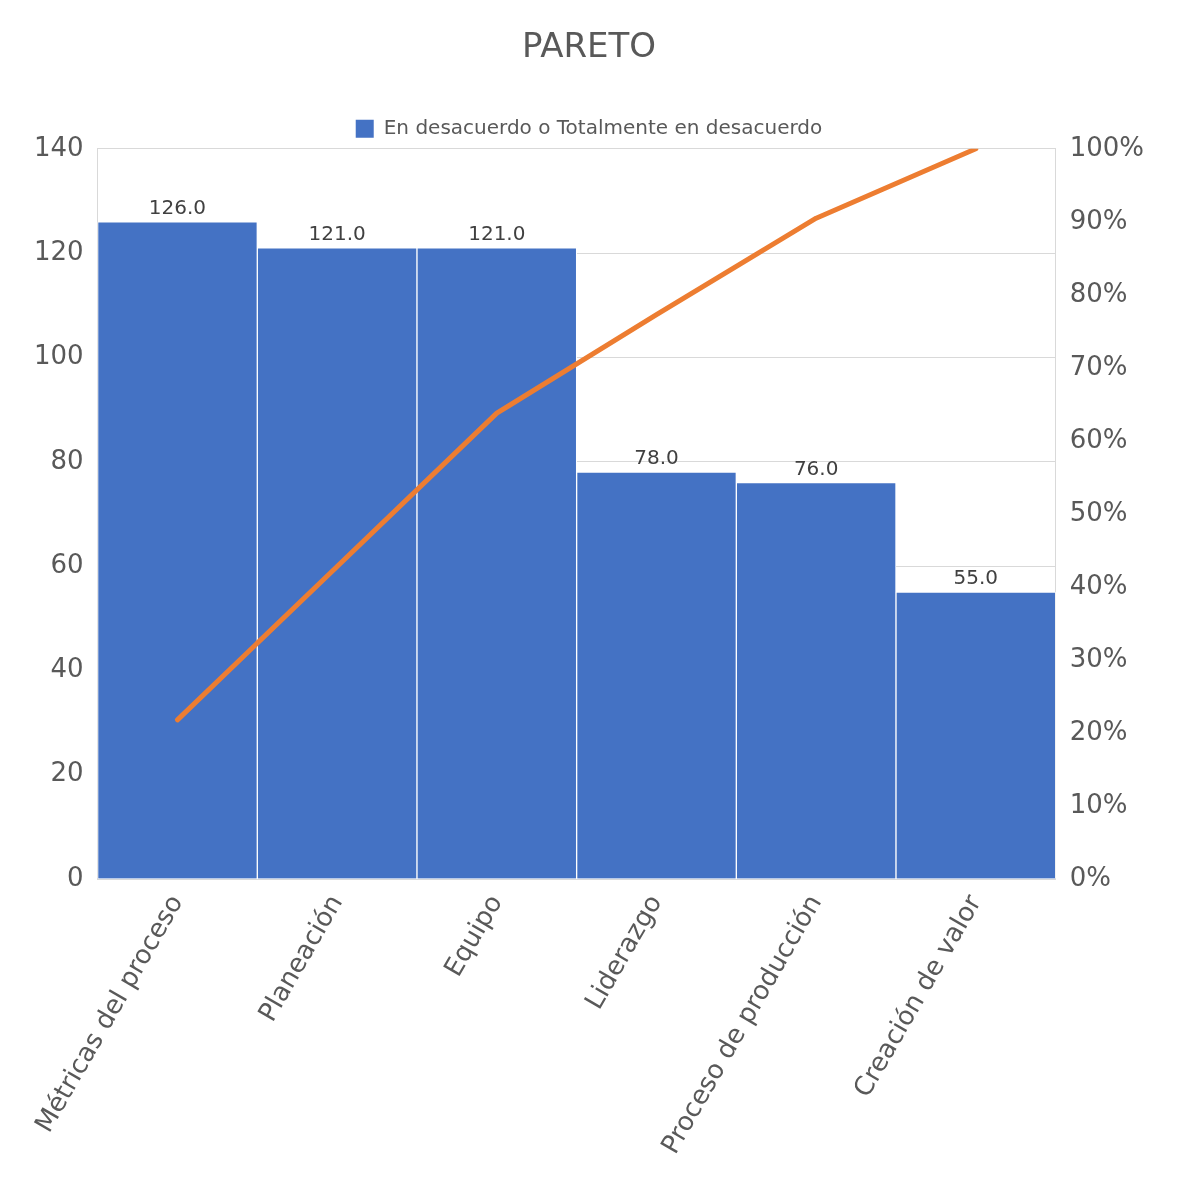 This screenshot has height=1183, width=1178. I want to click on legend-label: En desacuerdo o Totalmente en desacuerdo, so click(603, 127).